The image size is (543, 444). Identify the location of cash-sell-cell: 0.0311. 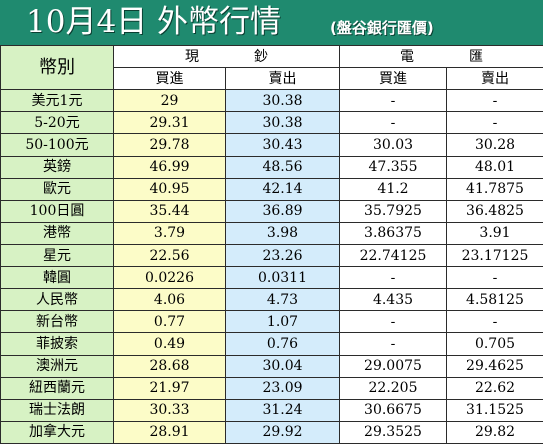
(282, 278).